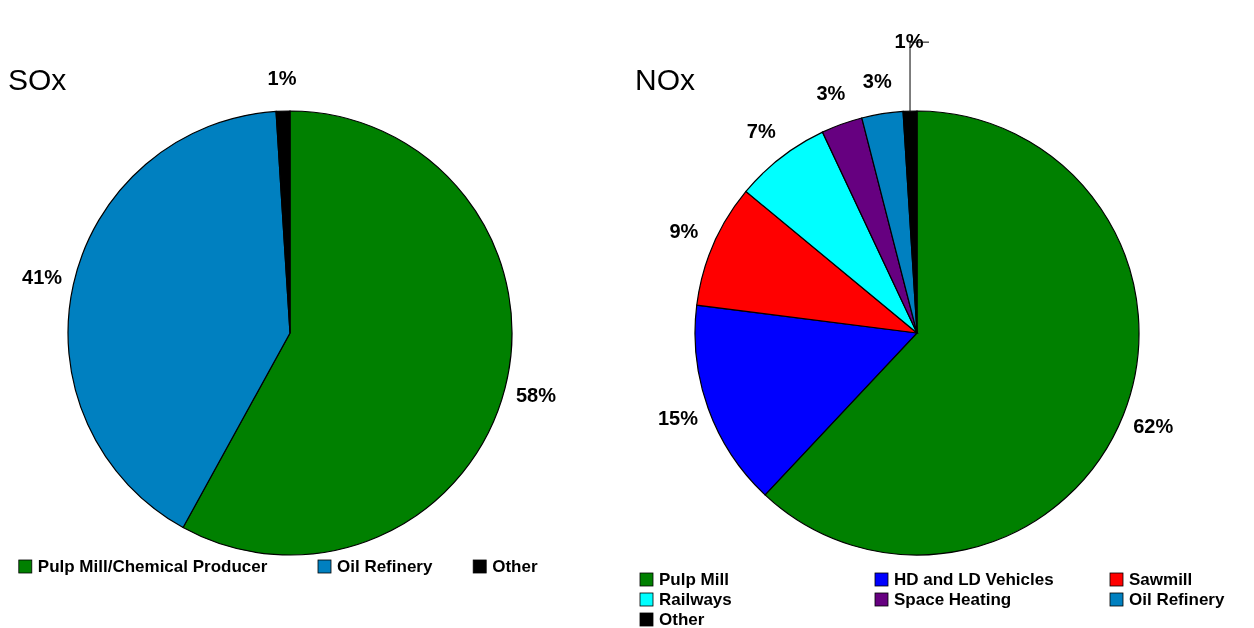 The width and height of the screenshot is (1254, 628). I want to click on legend-label: Sawmill, so click(1161, 579).